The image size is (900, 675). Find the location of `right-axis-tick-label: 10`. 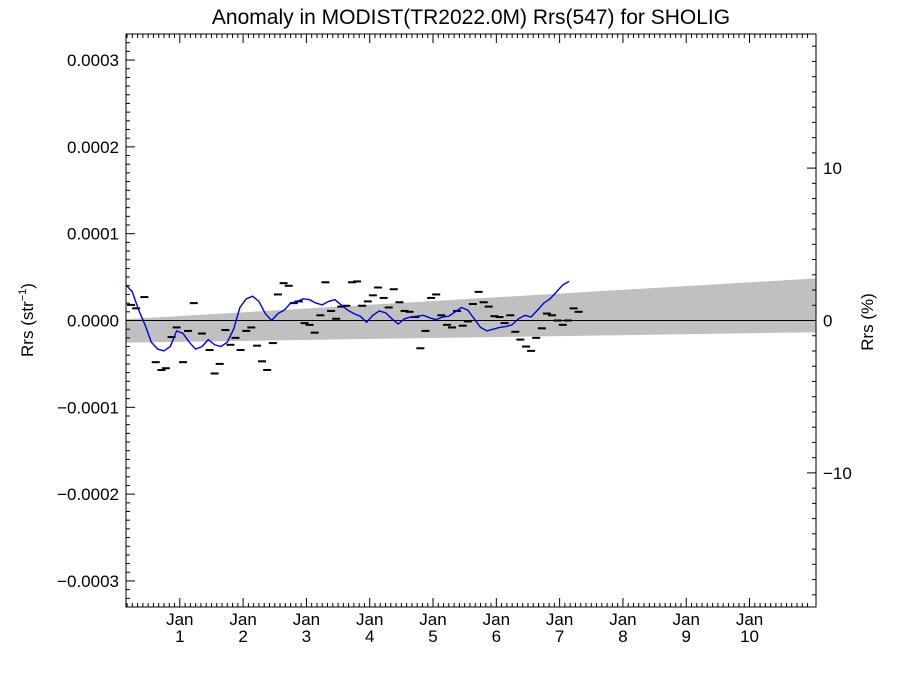

right-axis-tick-label: 10 is located at coordinates (832, 168).